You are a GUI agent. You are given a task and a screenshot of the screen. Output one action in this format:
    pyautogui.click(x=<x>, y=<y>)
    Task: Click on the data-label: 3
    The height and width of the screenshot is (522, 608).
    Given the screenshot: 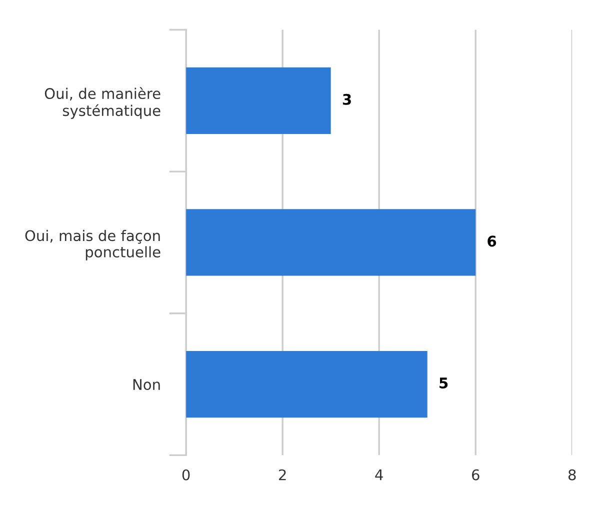 What is the action you would take?
    pyautogui.click(x=346, y=99)
    